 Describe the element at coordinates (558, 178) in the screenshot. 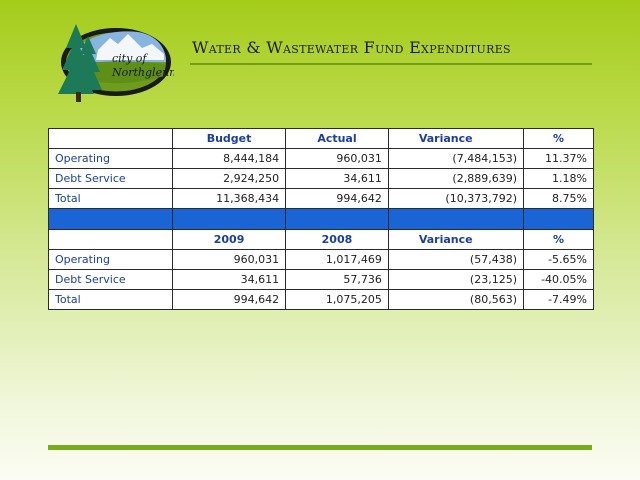

I see `cell-percent: 1.18%` at that location.